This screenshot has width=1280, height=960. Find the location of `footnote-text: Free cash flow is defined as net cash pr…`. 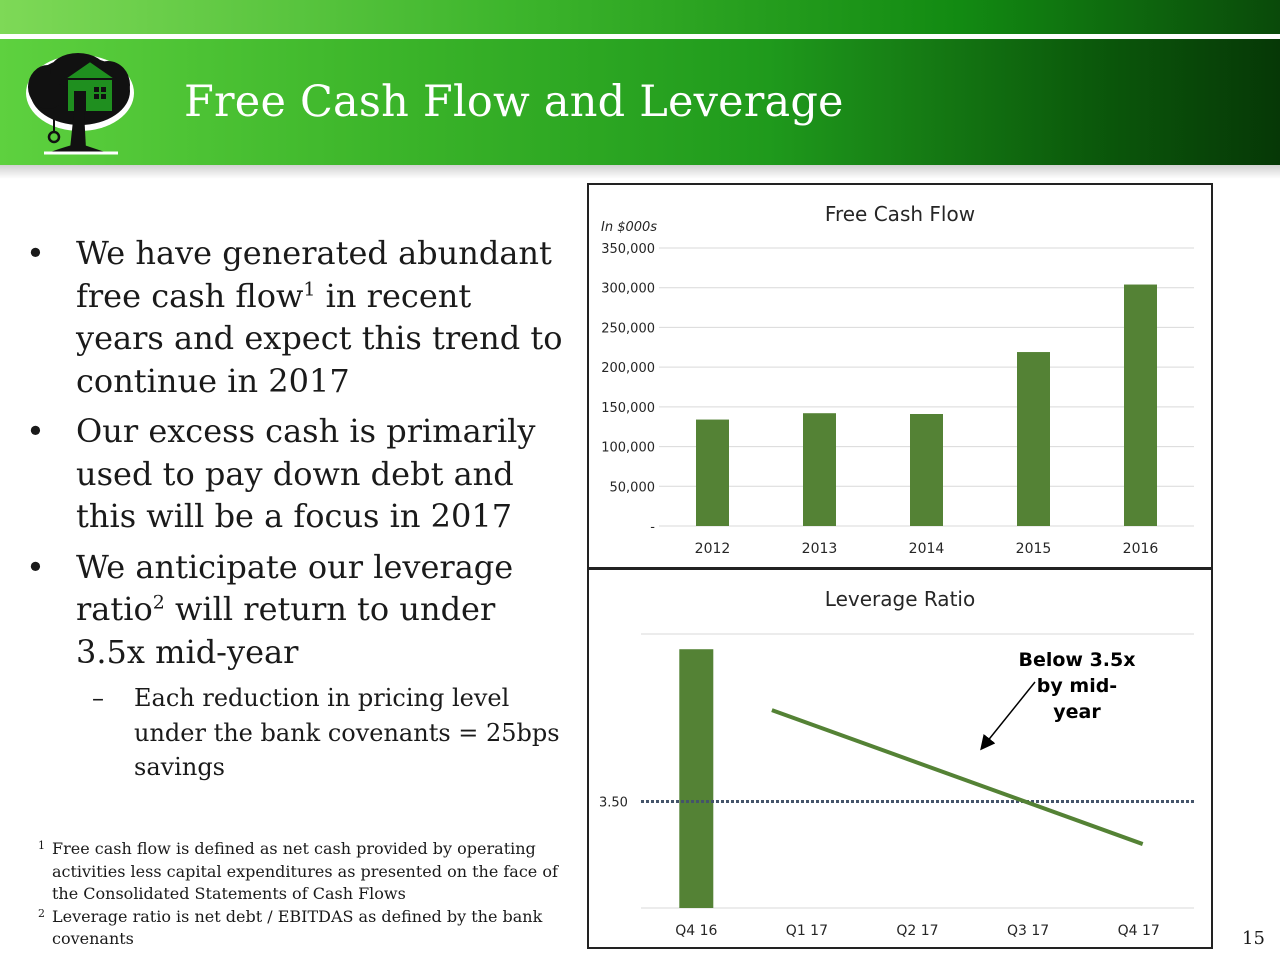

footnote-text: Free cash flow is defined as net cash pr… is located at coordinates (305, 871).